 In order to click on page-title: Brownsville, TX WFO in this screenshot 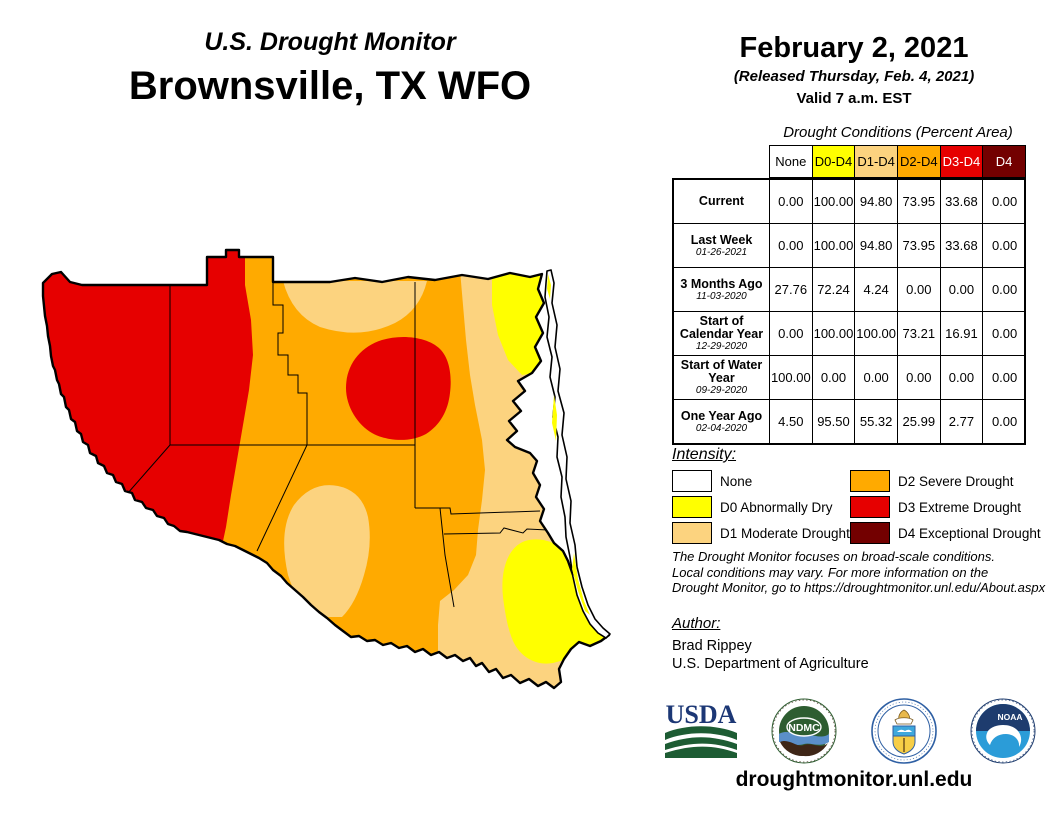, I will do `click(330, 86)`.